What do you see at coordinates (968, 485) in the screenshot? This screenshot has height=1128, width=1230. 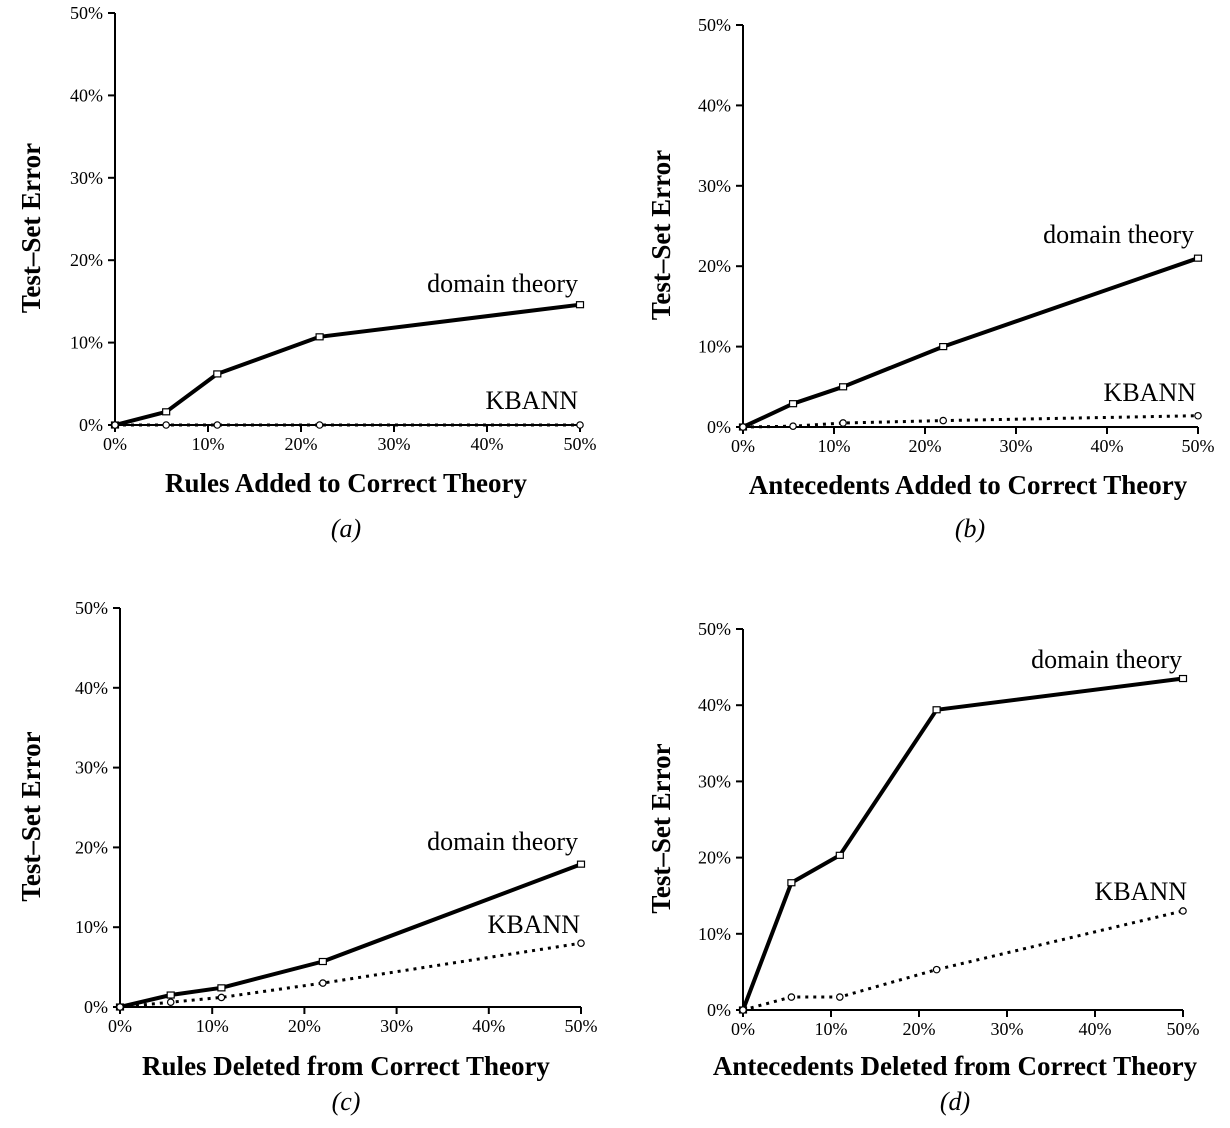 I see `x-axis-label: Antecedents Added to Correct Theory` at bounding box center [968, 485].